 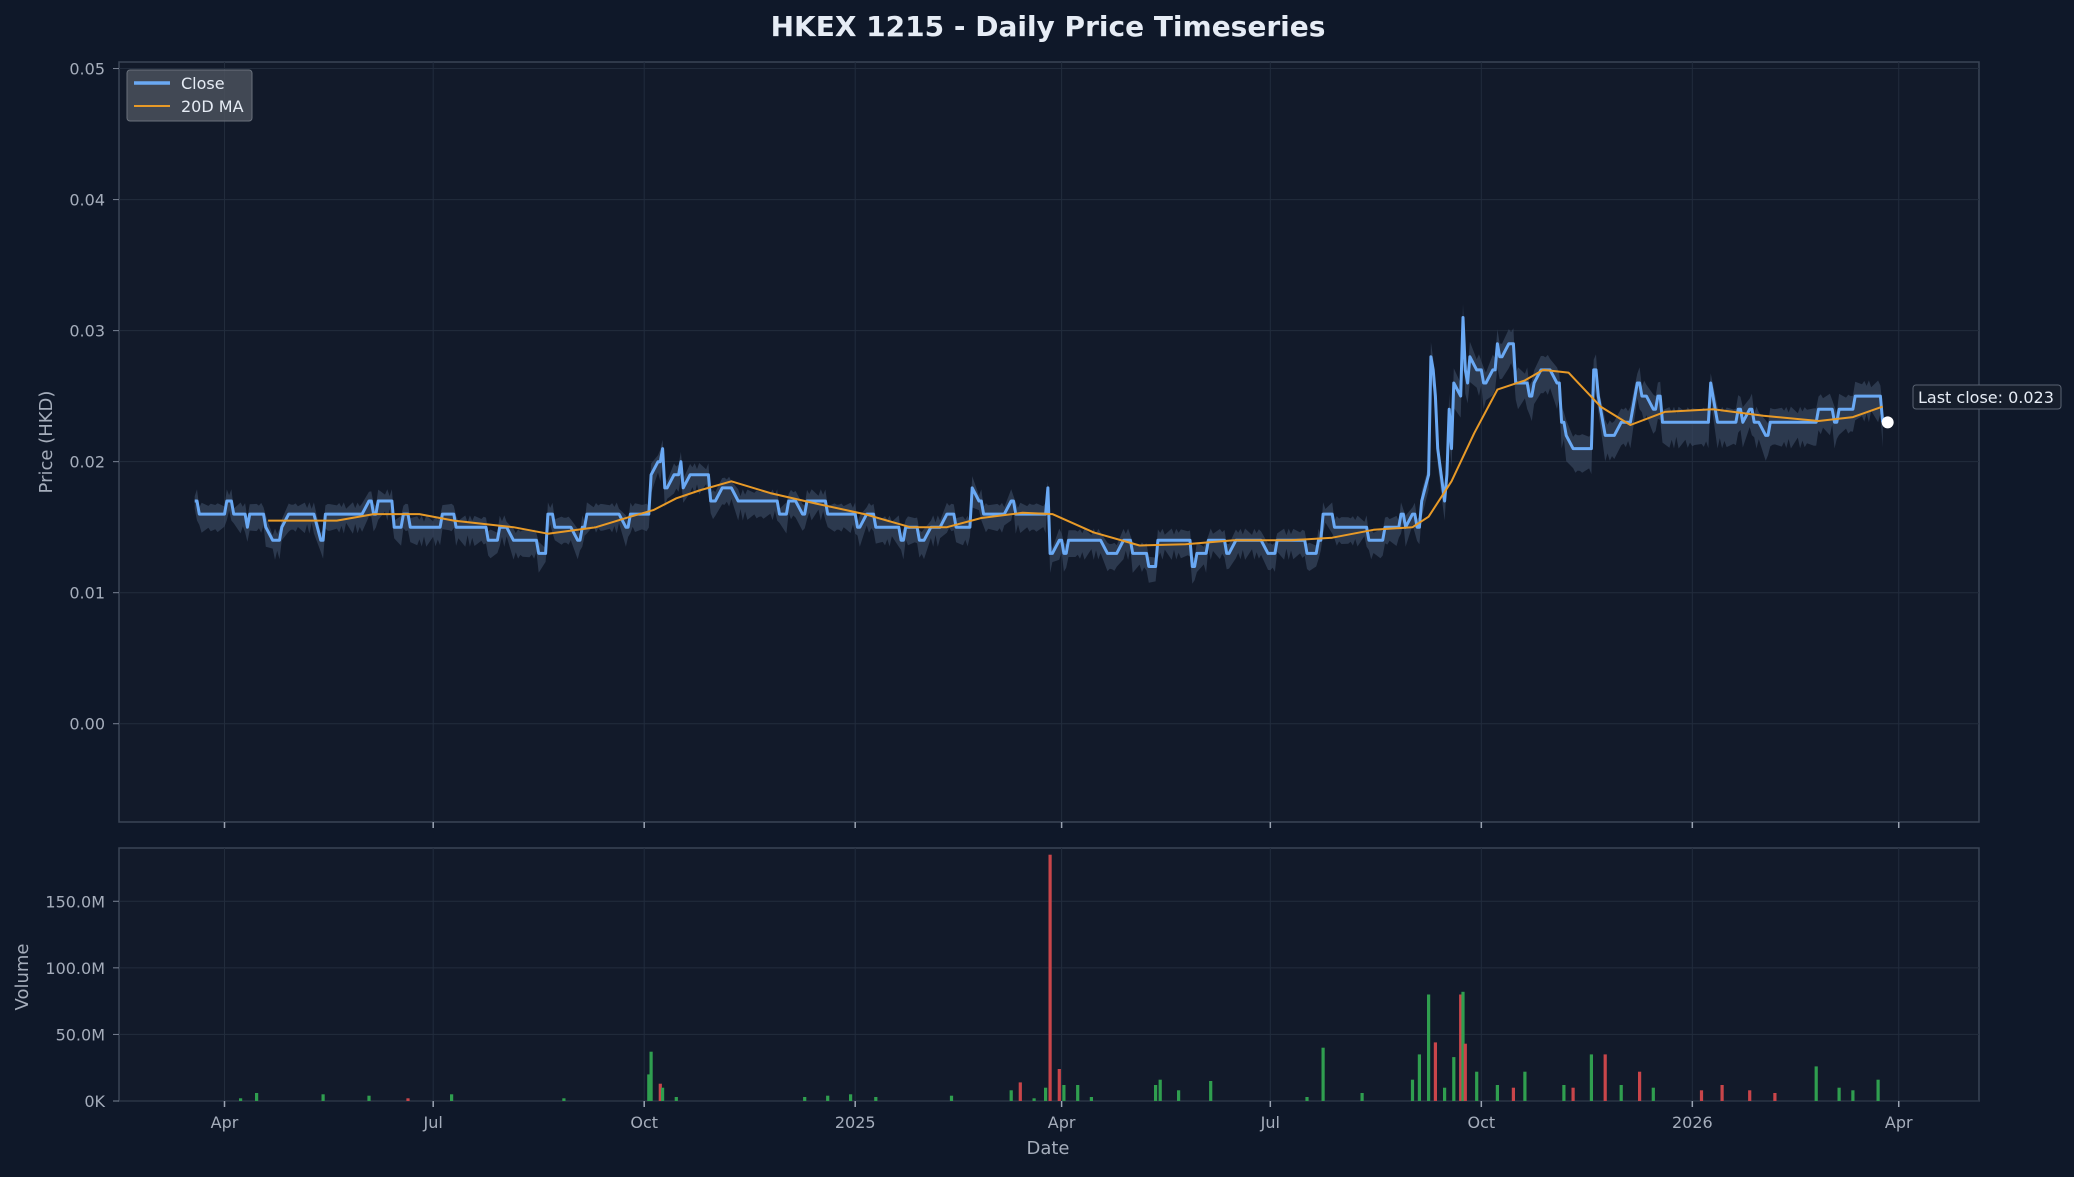 I want to click on x-tick-label: 2025, so click(x=855, y=1122).